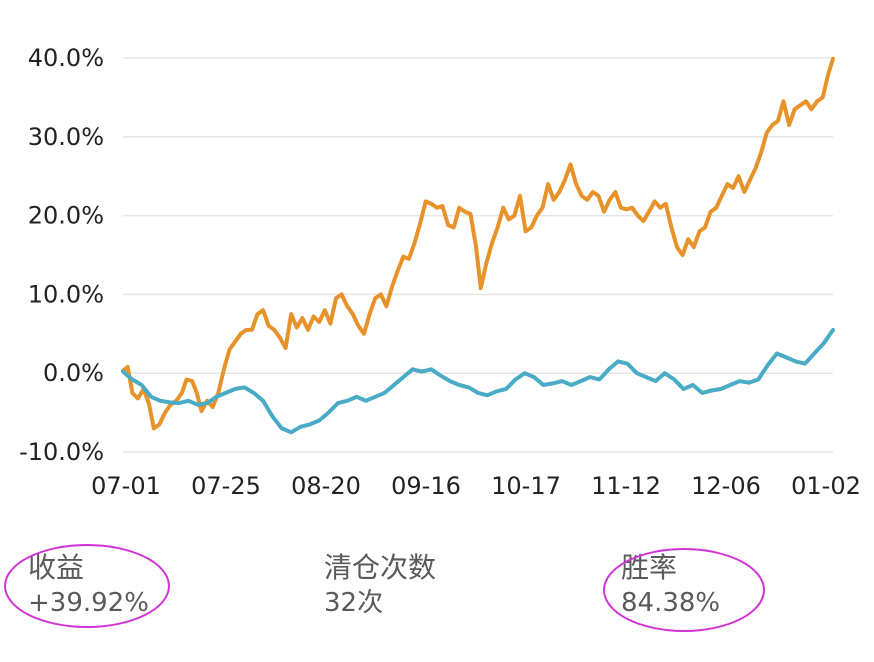 This screenshot has width=874, height=662. I want to click on return-stat: 收益 +39.92%, so click(88, 585).